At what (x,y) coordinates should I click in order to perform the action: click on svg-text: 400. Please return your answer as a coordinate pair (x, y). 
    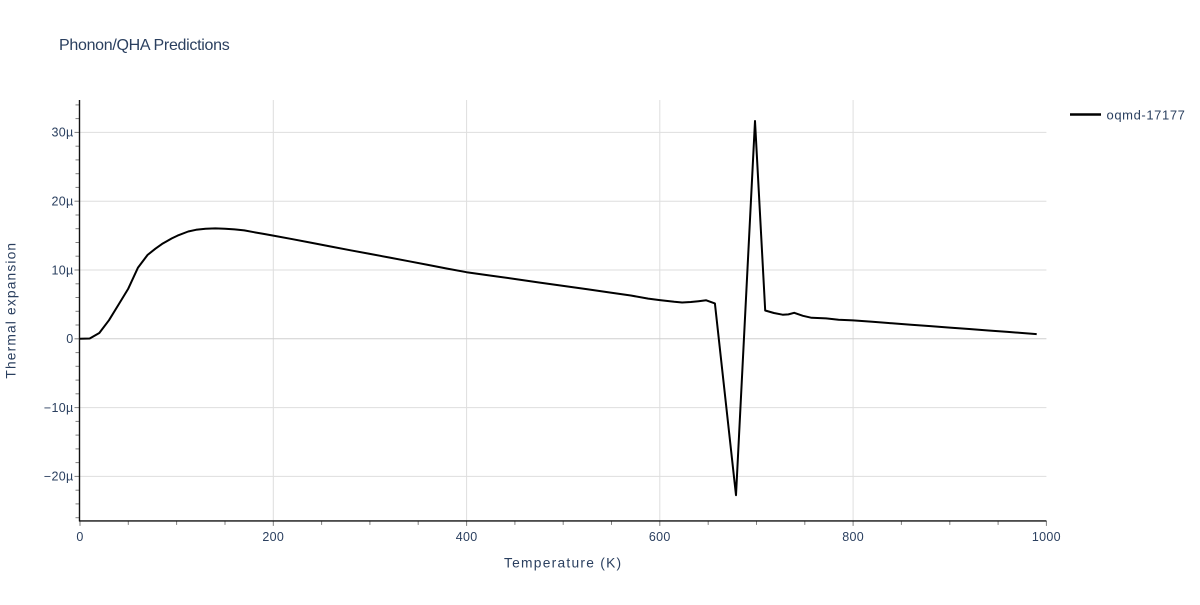
    Looking at the image, I should click on (467, 537).